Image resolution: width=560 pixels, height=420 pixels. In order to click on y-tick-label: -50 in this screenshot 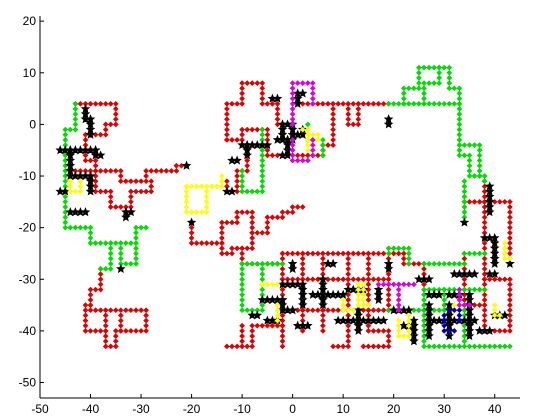, I will do `click(28, 383)`.